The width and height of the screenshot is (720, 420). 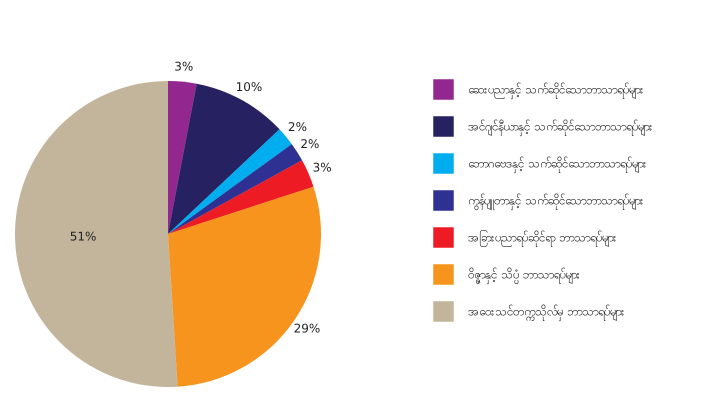 What do you see at coordinates (560, 127) in the screenshot?
I see `legend-label: အင်ဂျင်နီယာနှင့် သက်ဆိုင်သောဘာသာရပ်များ` at bounding box center [560, 127].